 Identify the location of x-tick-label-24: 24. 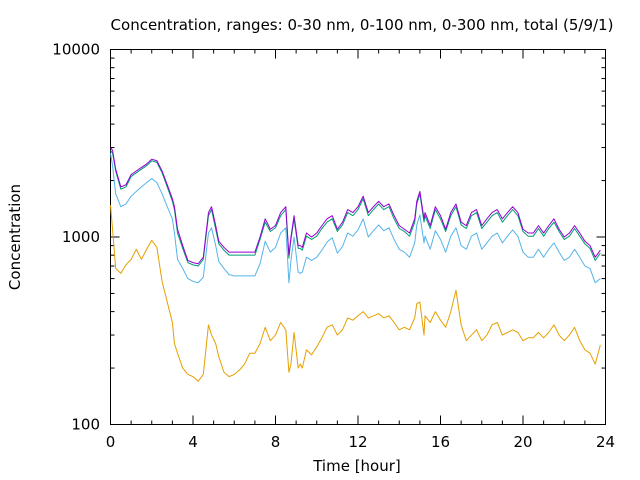
(605, 442).